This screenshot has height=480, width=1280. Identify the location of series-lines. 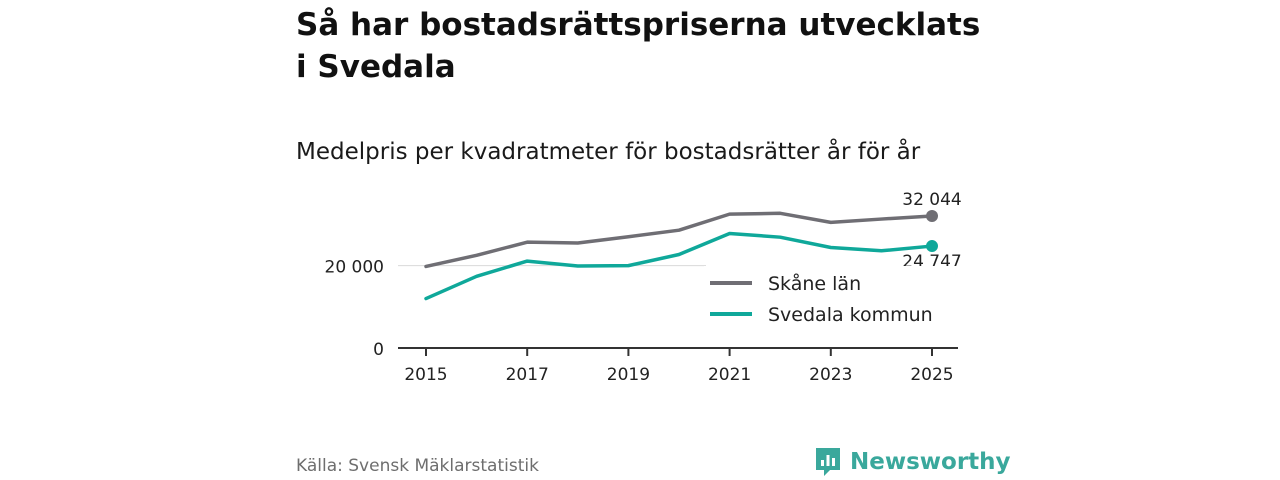
(681, 255).